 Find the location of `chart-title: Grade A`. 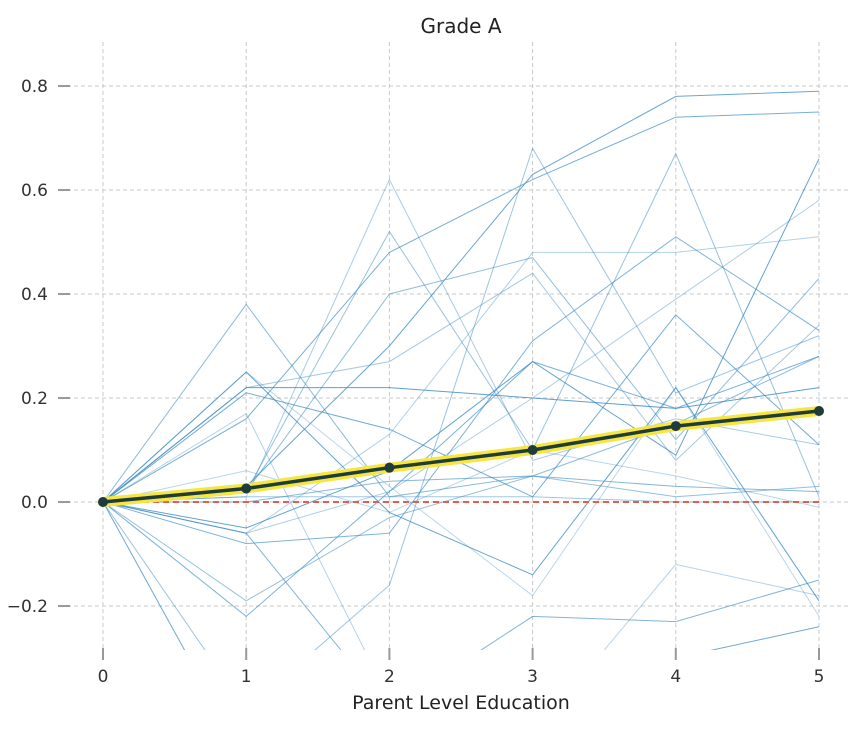

chart-title: Grade A is located at coordinates (460, 26).